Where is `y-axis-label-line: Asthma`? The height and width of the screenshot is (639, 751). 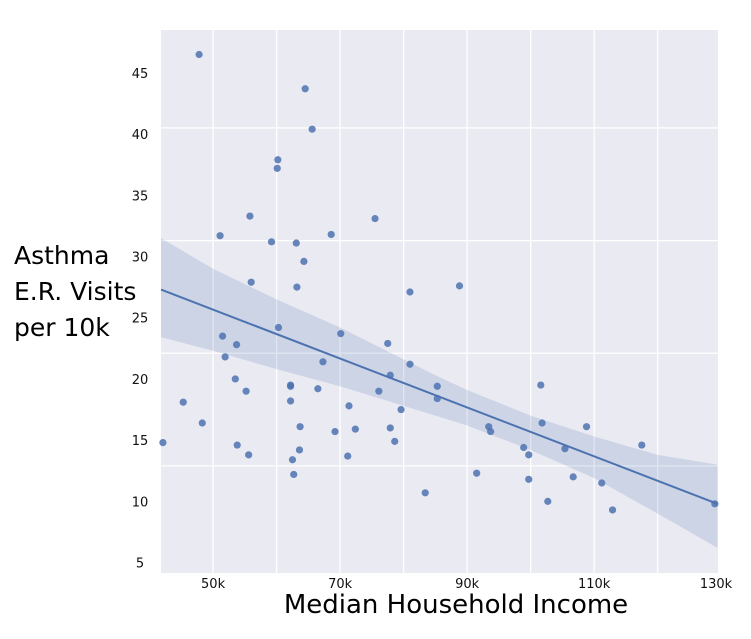 y-axis-label-line: Asthma is located at coordinates (62, 255).